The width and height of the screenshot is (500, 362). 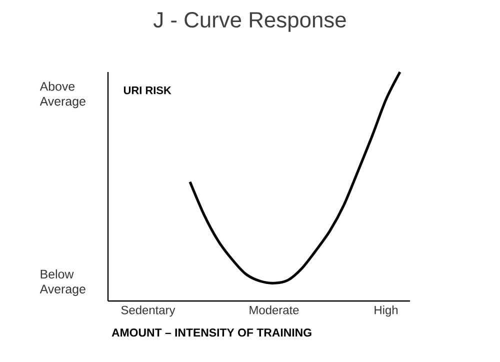 I want to click on chart-title: J - Curve Response, so click(x=250, y=22).